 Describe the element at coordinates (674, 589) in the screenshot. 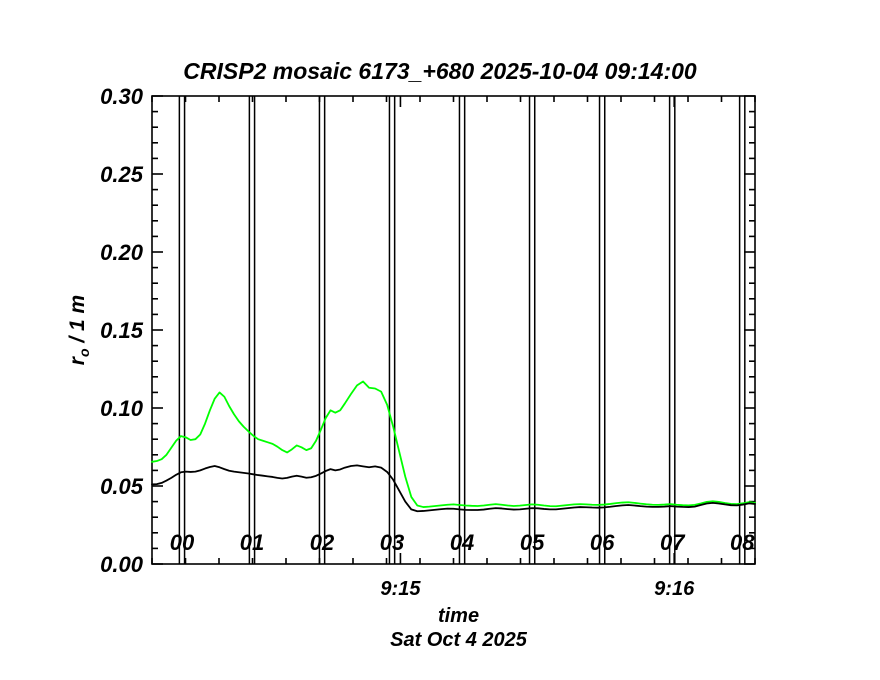

I see `x-tick-label: 9:16` at that location.